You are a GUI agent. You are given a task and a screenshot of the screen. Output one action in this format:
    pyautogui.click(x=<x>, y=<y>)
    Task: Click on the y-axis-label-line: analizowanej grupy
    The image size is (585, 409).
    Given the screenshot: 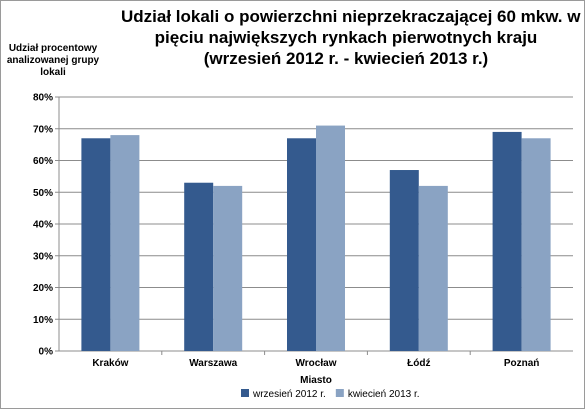 What is the action you would take?
    pyautogui.click(x=53, y=60)
    